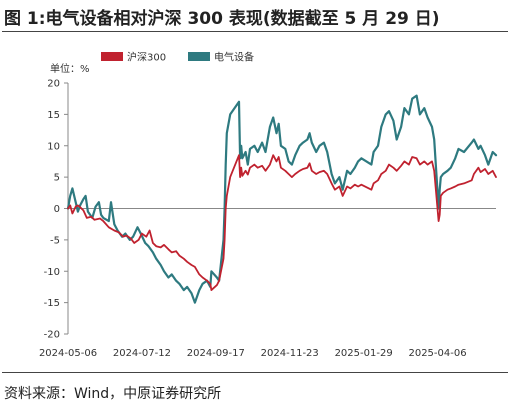 The height and width of the screenshot is (410, 510). I want to click on x-tick-label: 2024-05-06, so click(68, 353).